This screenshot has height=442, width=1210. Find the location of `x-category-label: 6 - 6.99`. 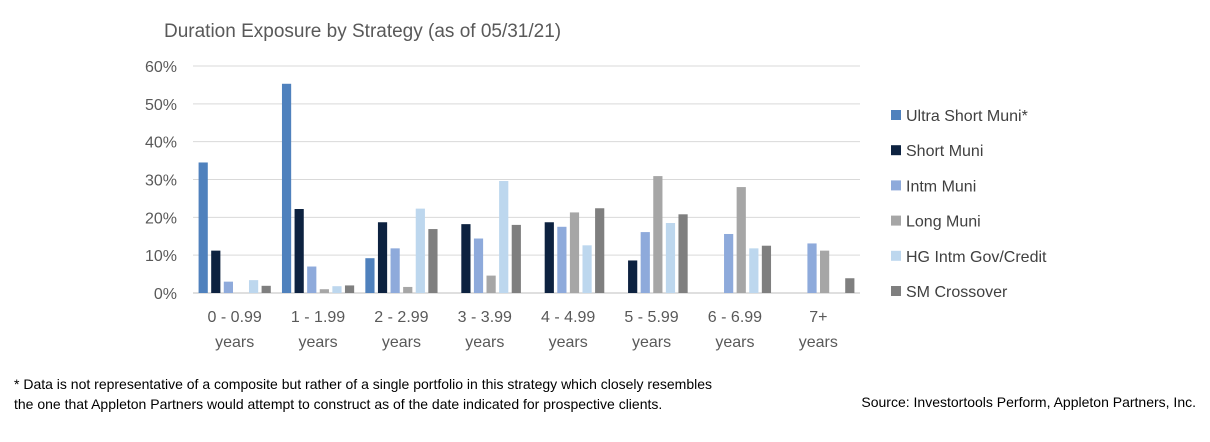

x-category-label: 6 - 6.99 is located at coordinates (735, 317).